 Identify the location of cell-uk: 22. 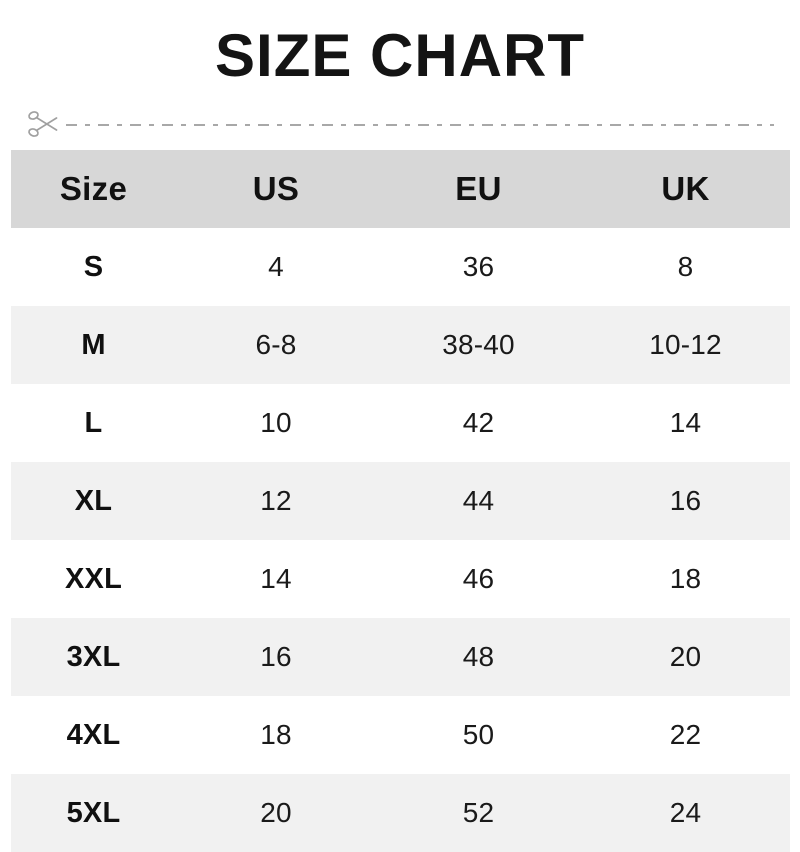
(685, 734).